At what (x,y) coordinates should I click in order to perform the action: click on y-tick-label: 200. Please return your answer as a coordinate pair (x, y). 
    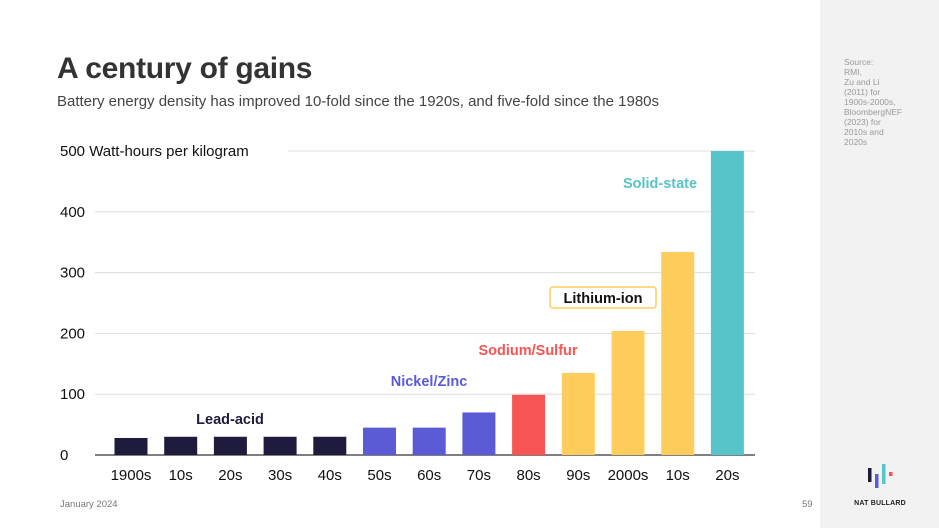
    Looking at the image, I should click on (72, 333).